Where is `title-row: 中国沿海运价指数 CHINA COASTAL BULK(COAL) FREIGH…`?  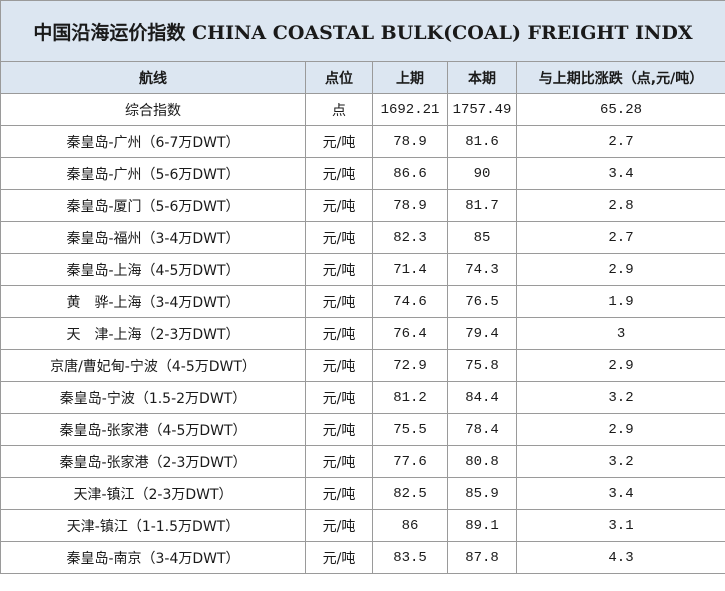 title-row: 中国沿海运价指数 CHINA COASTAL BULK(COAL) FREIGH… is located at coordinates (362, 31).